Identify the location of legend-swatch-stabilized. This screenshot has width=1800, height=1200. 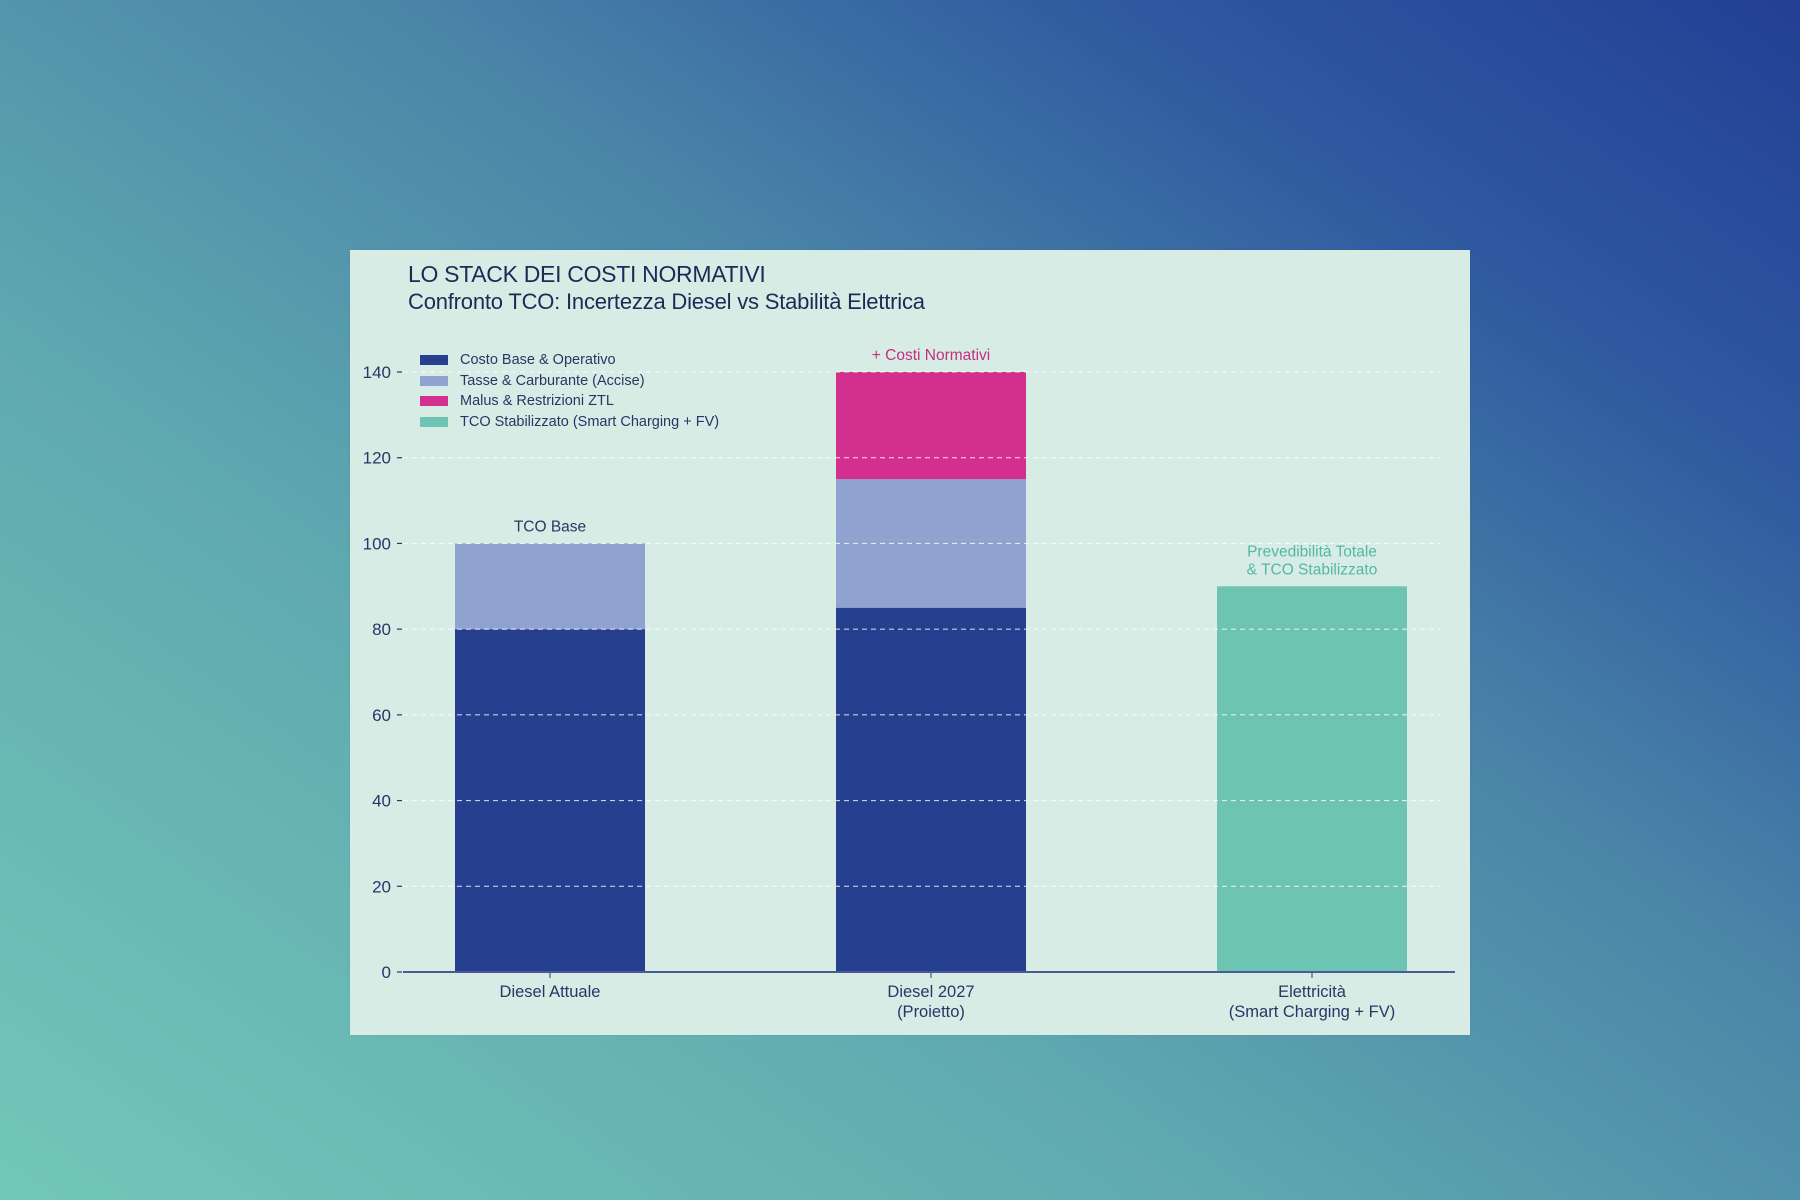
(434, 421).